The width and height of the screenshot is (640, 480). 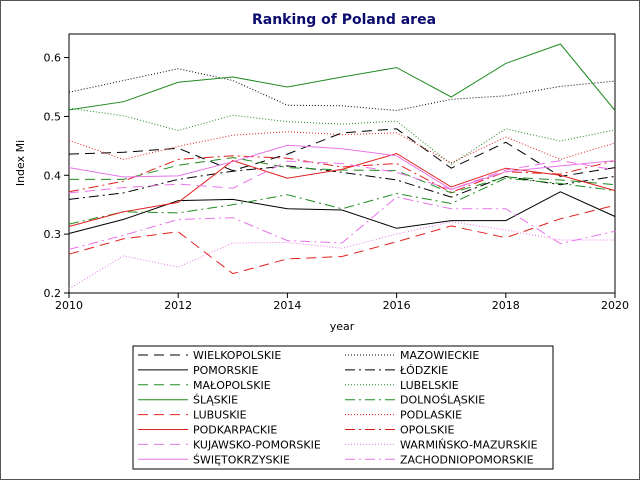 I want to click on x-axis: 2010 2012 2014 2016 2018 2020, so click(x=342, y=302).